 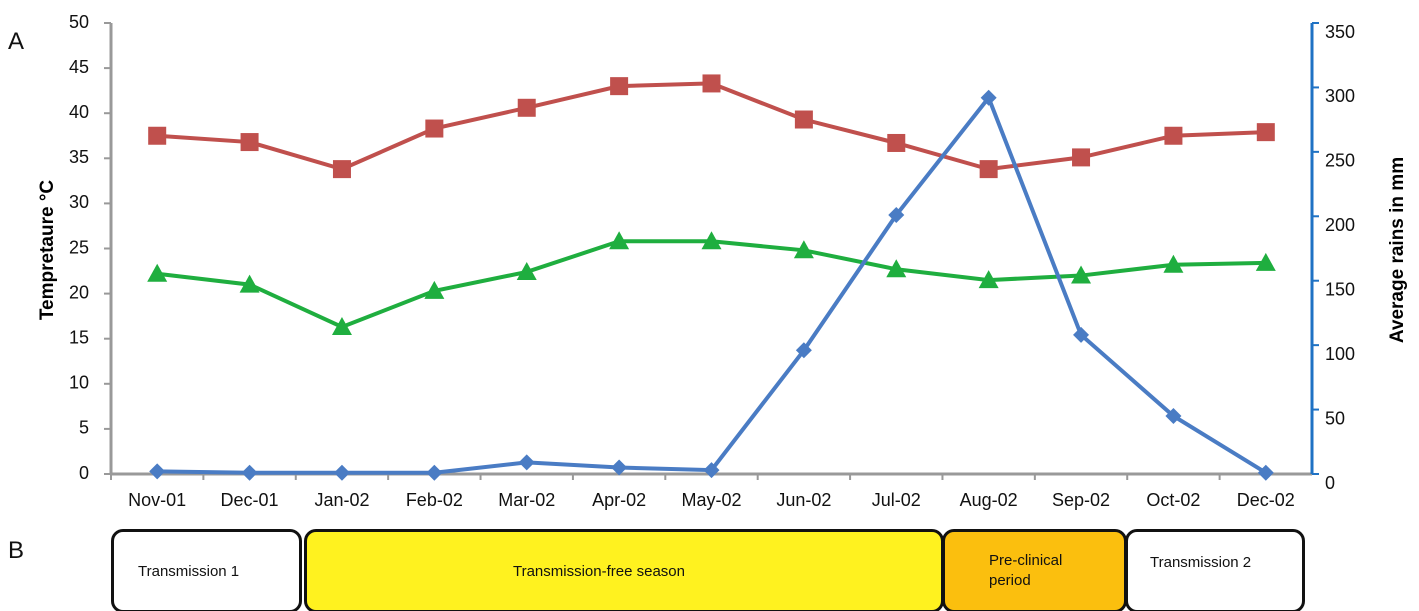 I want to click on x-tick-label: Dec-01, so click(x=250, y=500).